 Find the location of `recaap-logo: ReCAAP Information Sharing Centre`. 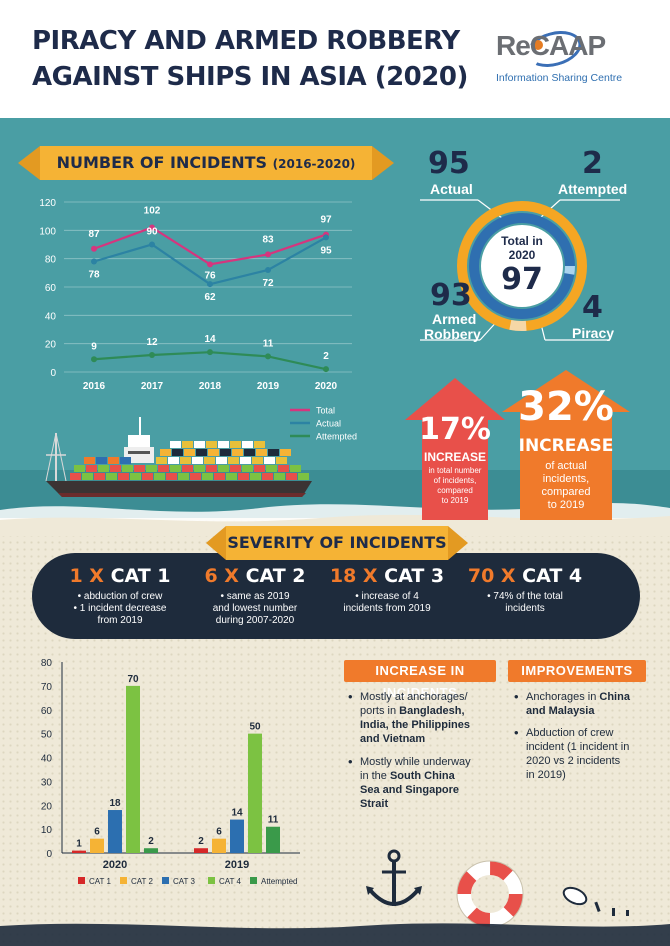

recaap-logo: ReCAAP Information Sharing Centre is located at coordinates (571, 57).